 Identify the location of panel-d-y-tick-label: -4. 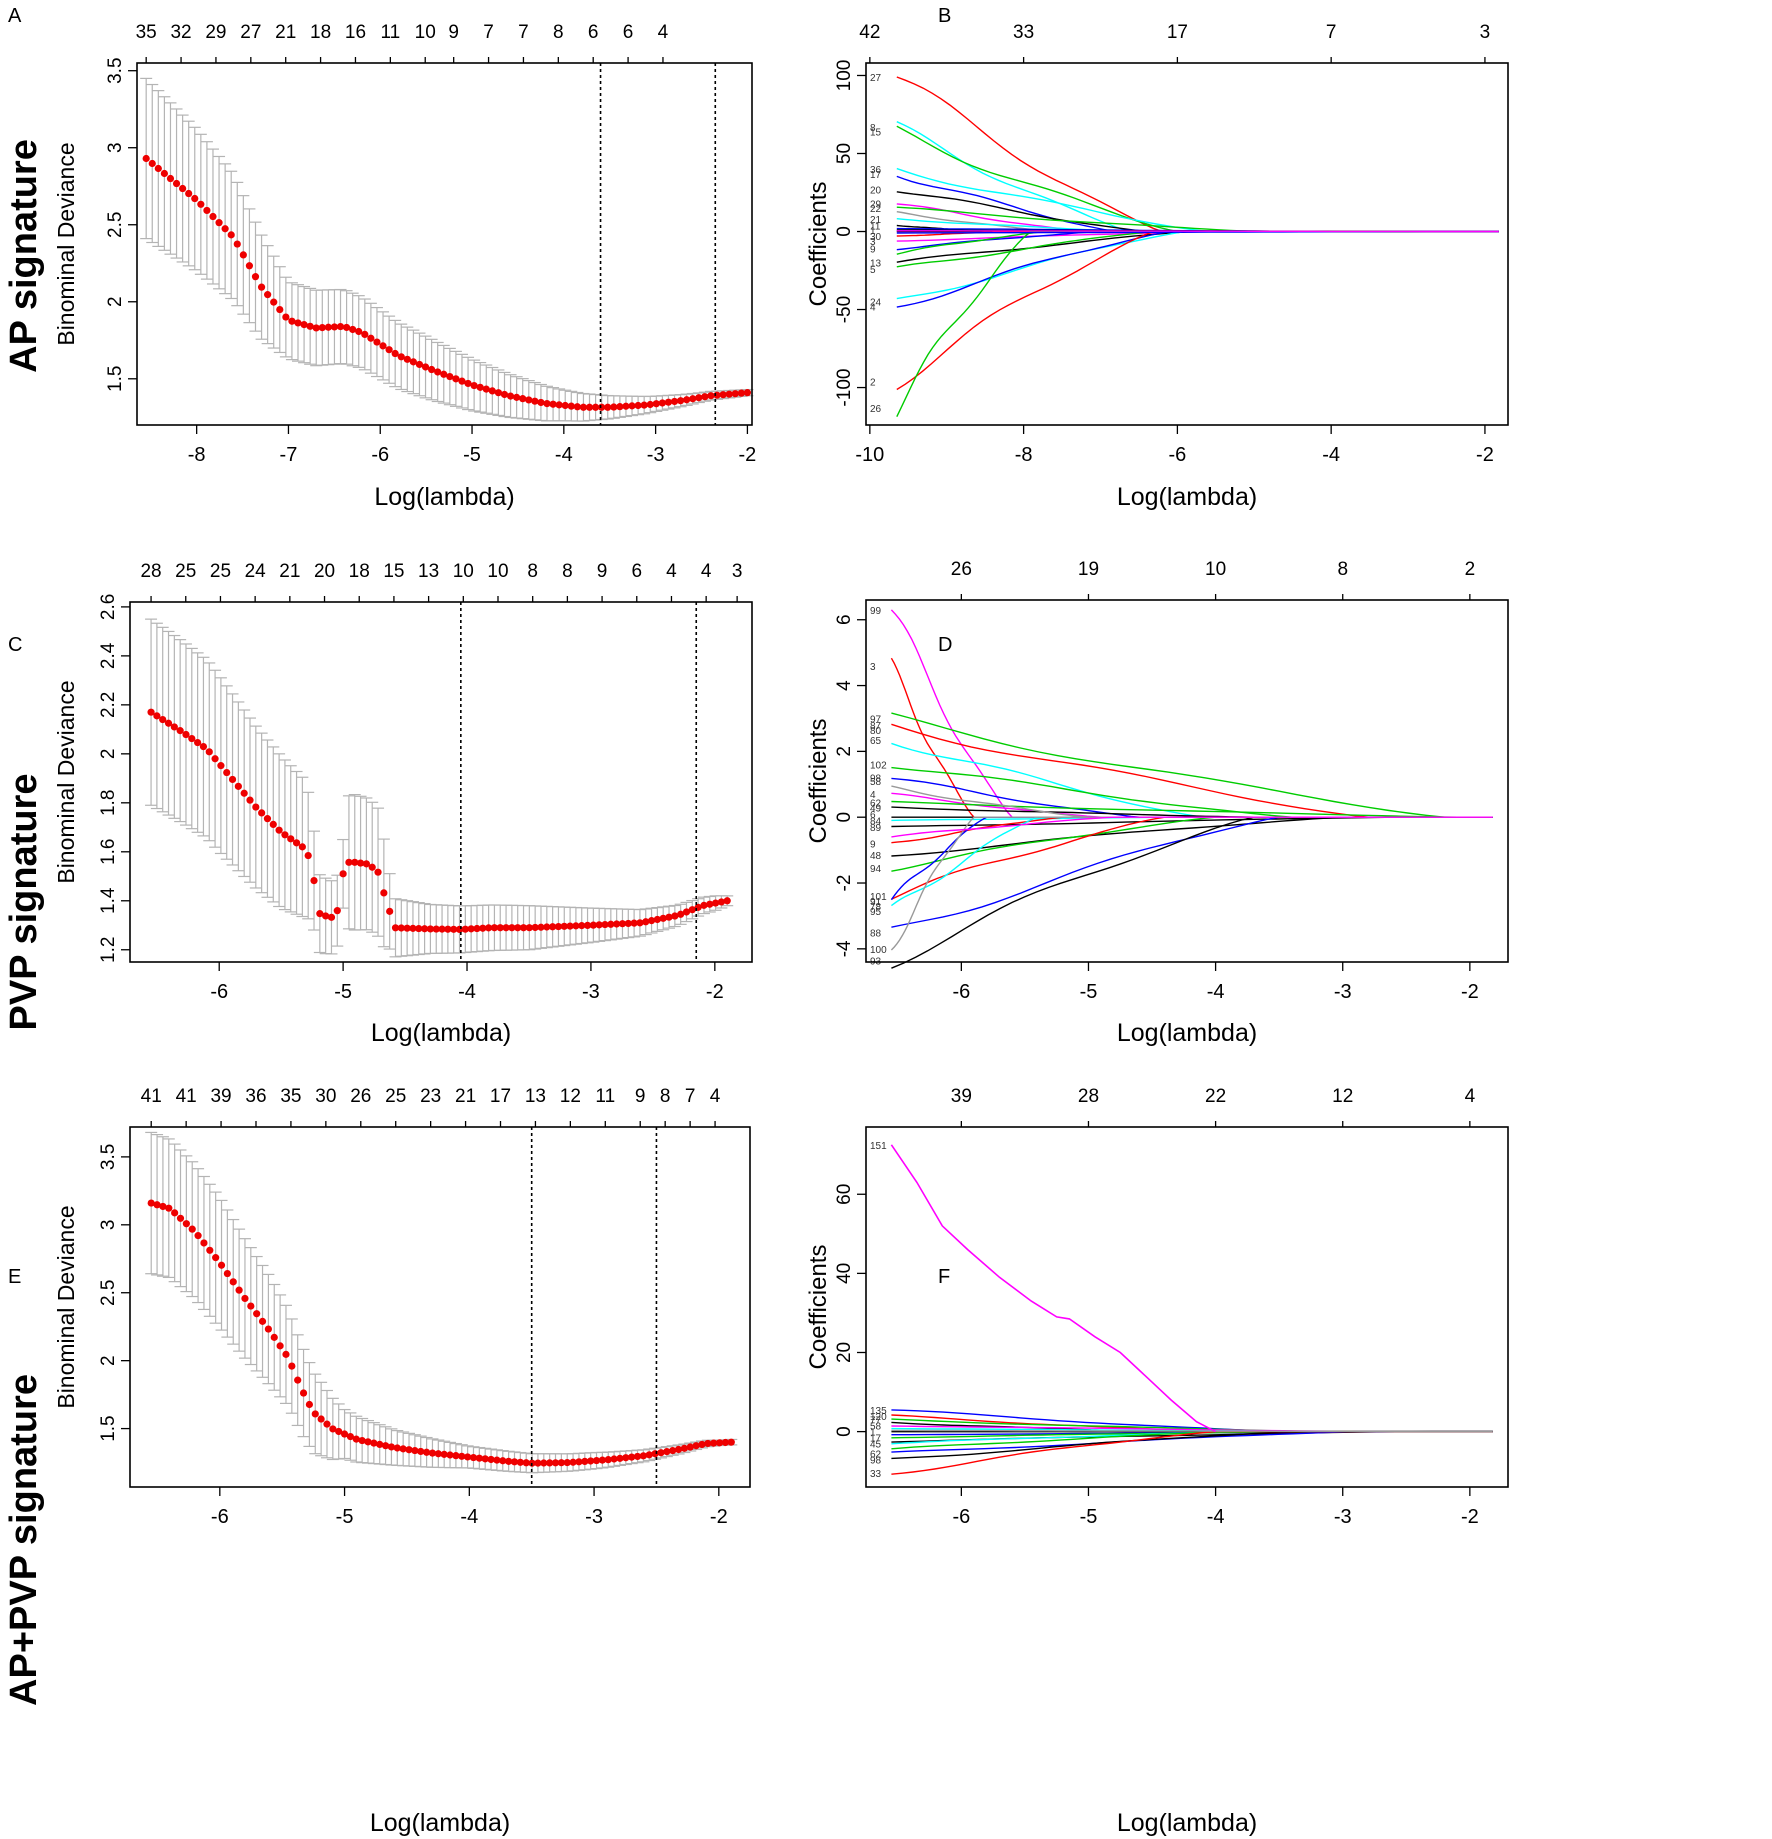
(844, 948).